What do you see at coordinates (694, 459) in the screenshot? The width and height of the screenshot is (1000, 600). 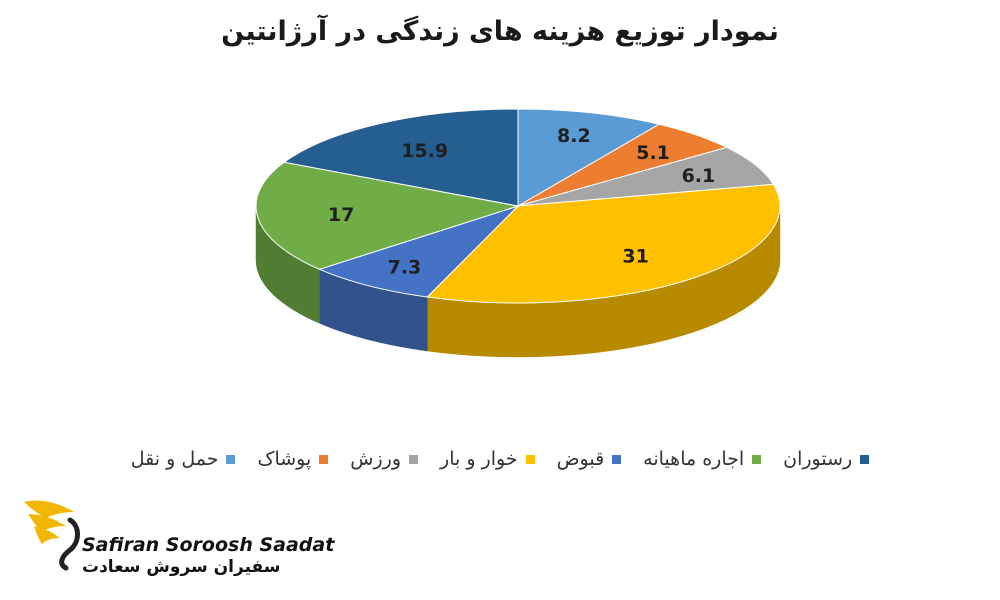 I see `legend-label: اجاره ماهیانه` at bounding box center [694, 459].